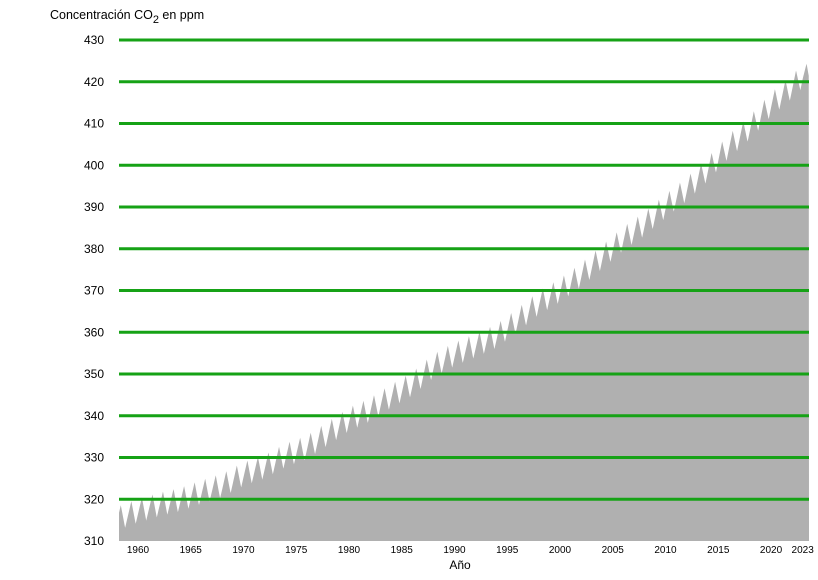 This screenshot has height=580, width=818. I want to click on x-tick-label: 1970, so click(243, 550).